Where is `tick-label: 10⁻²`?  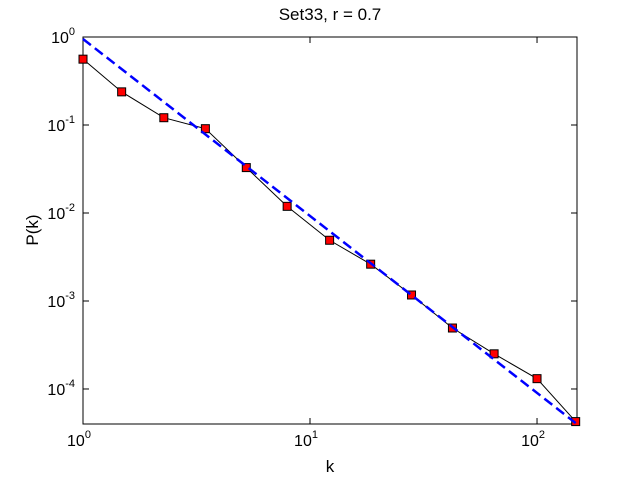 tick-label: 10⁻² is located at coordinates (61, 212).